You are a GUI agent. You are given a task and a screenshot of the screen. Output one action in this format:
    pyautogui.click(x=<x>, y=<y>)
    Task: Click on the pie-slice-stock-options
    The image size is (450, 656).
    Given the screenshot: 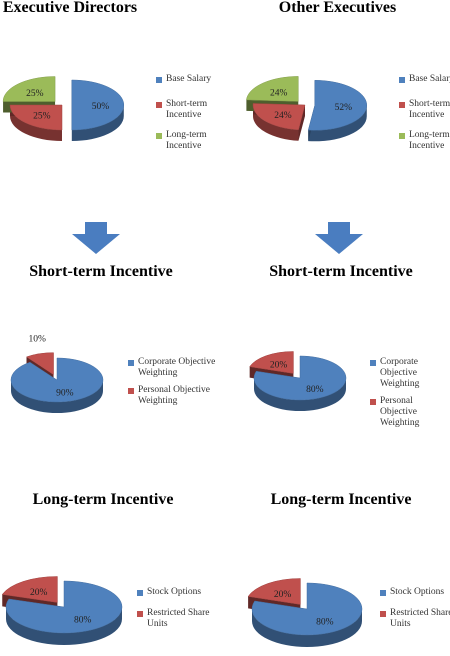 What is the action you would take?
    pyautogui.click(x=64, y=607)
    